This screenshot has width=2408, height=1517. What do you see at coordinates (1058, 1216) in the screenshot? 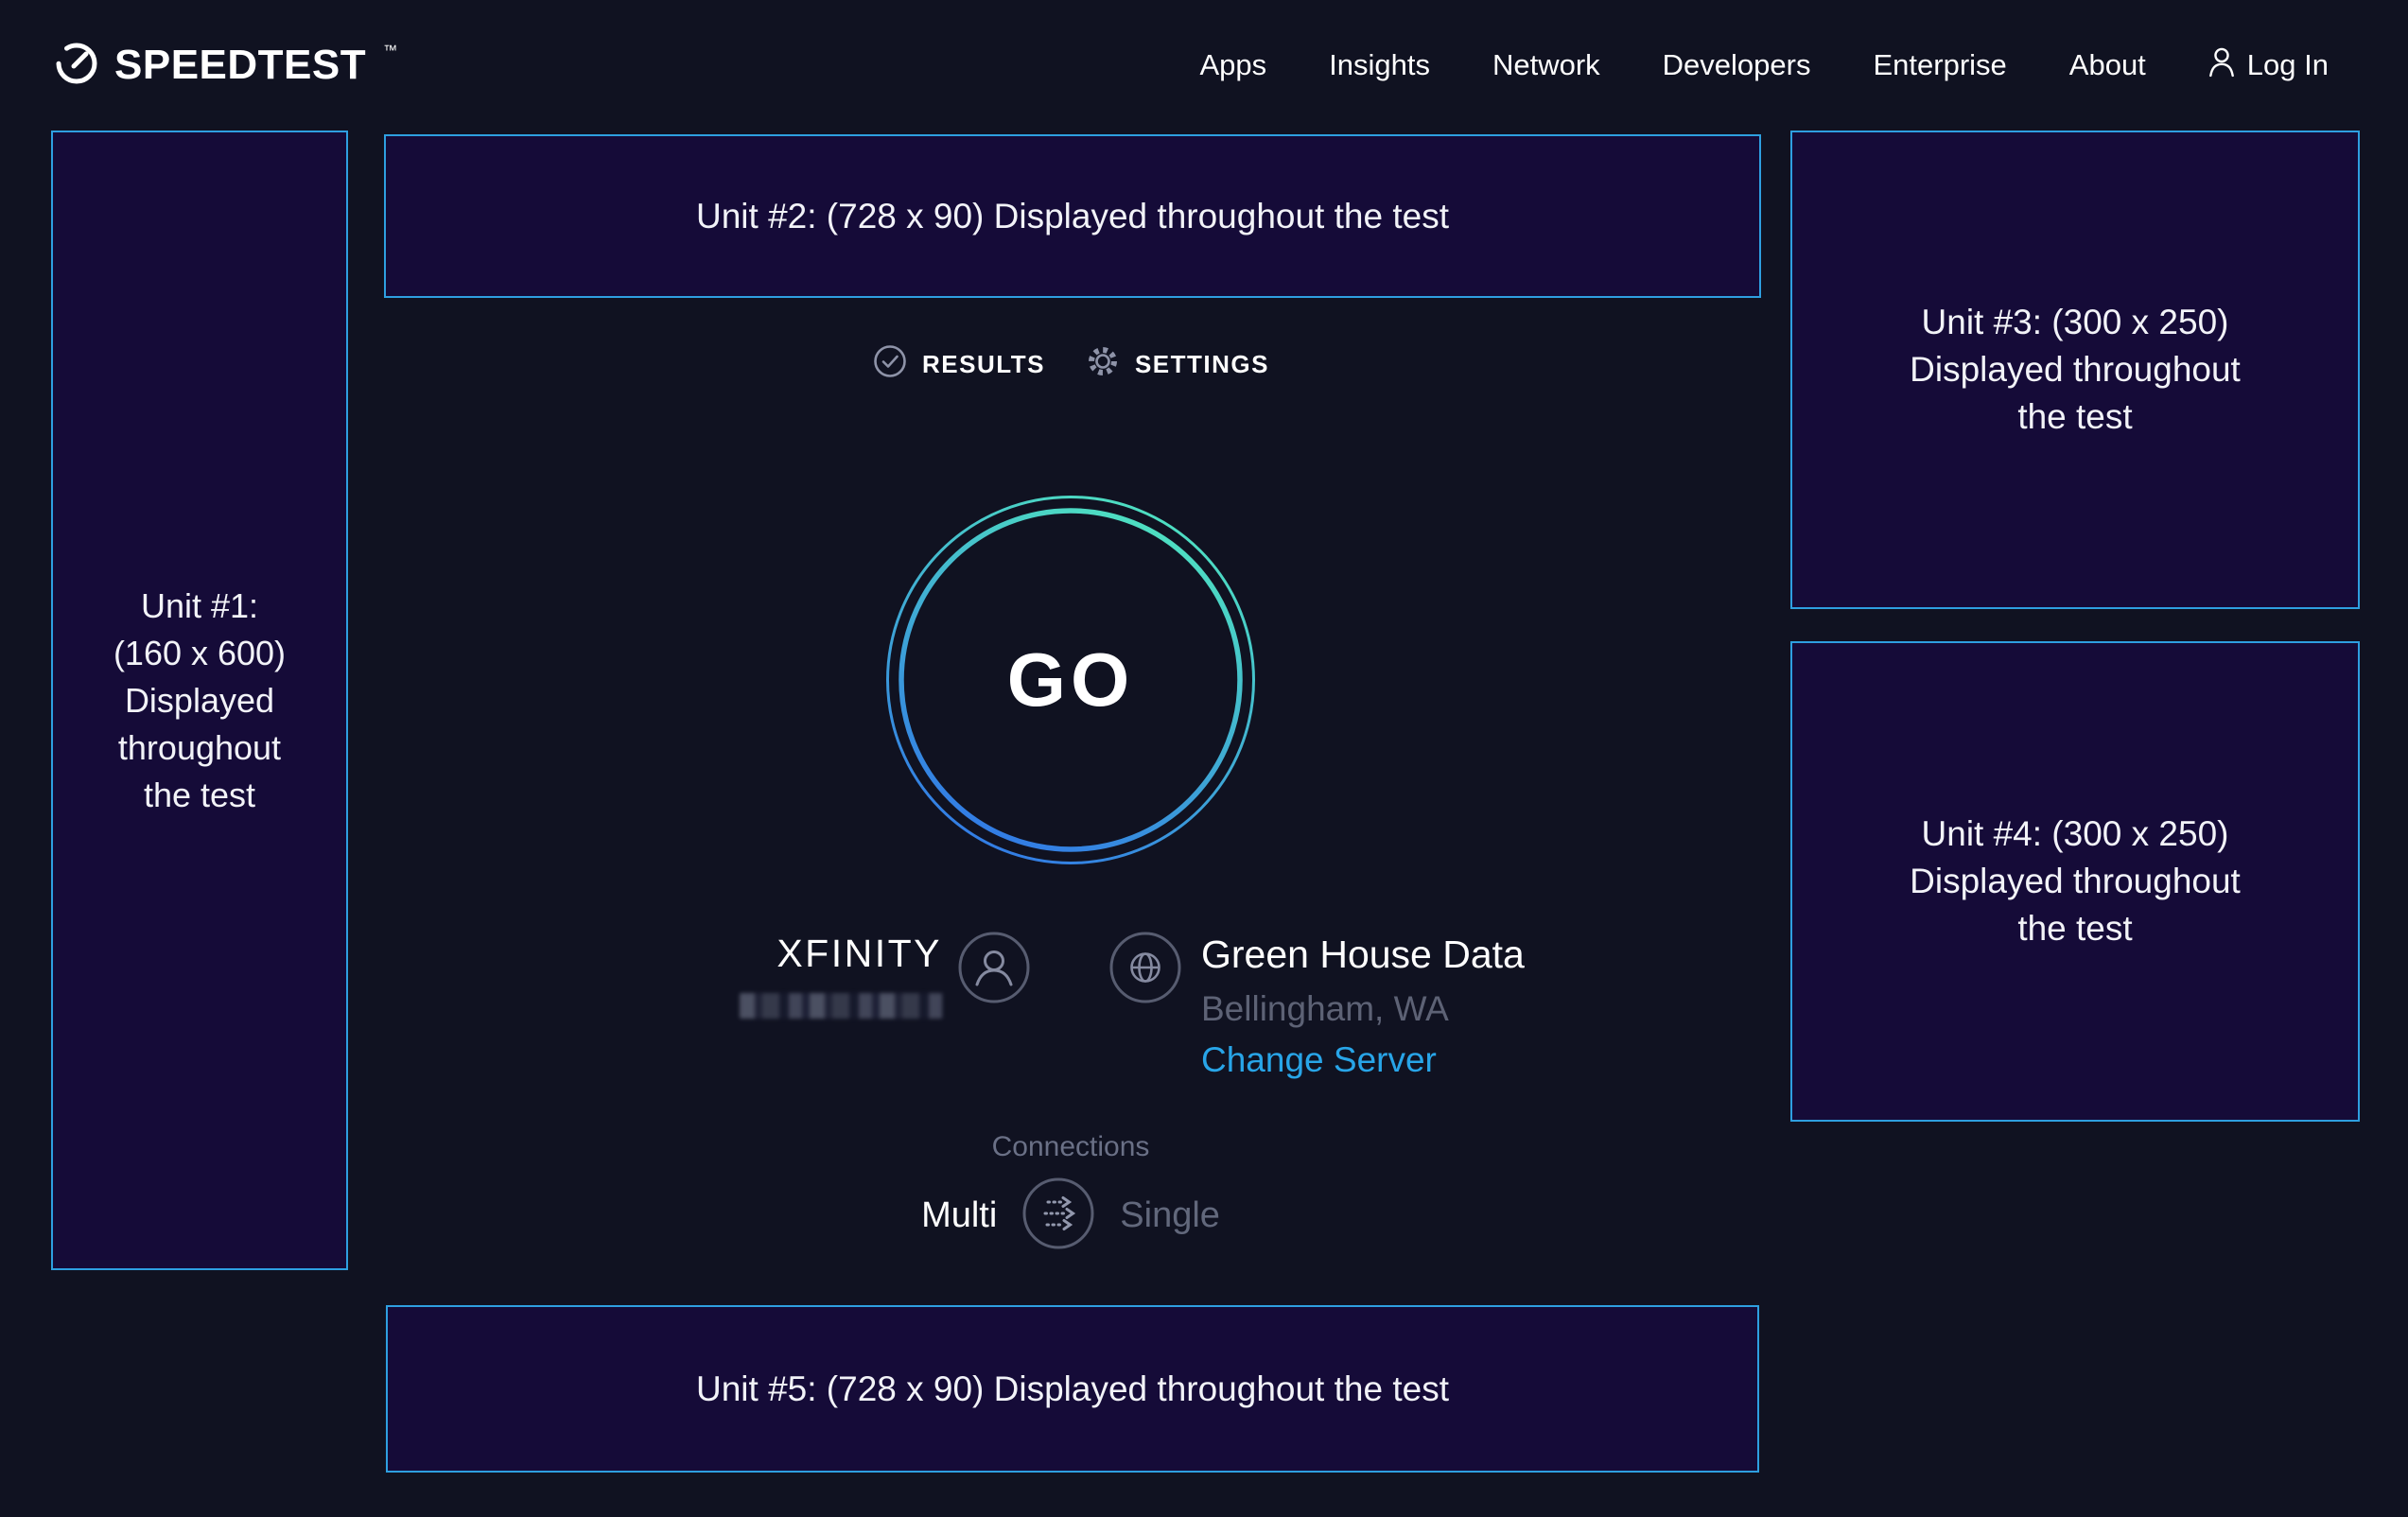
I see `connections-toggle-icon` at bounding box center [1058, 1216].